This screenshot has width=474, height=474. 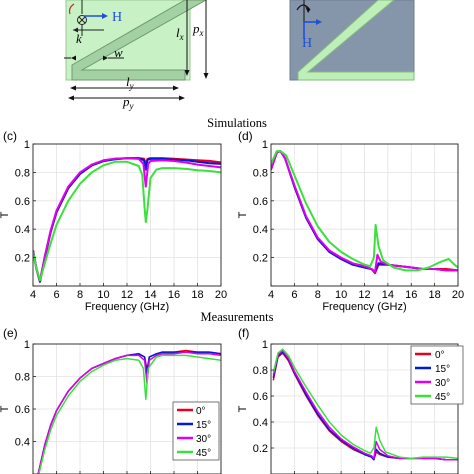 What do you see at coordinates (303, 7) in the screenshot?
I see `rotation-arrow-icon-right` at bounding box center [303, 7].